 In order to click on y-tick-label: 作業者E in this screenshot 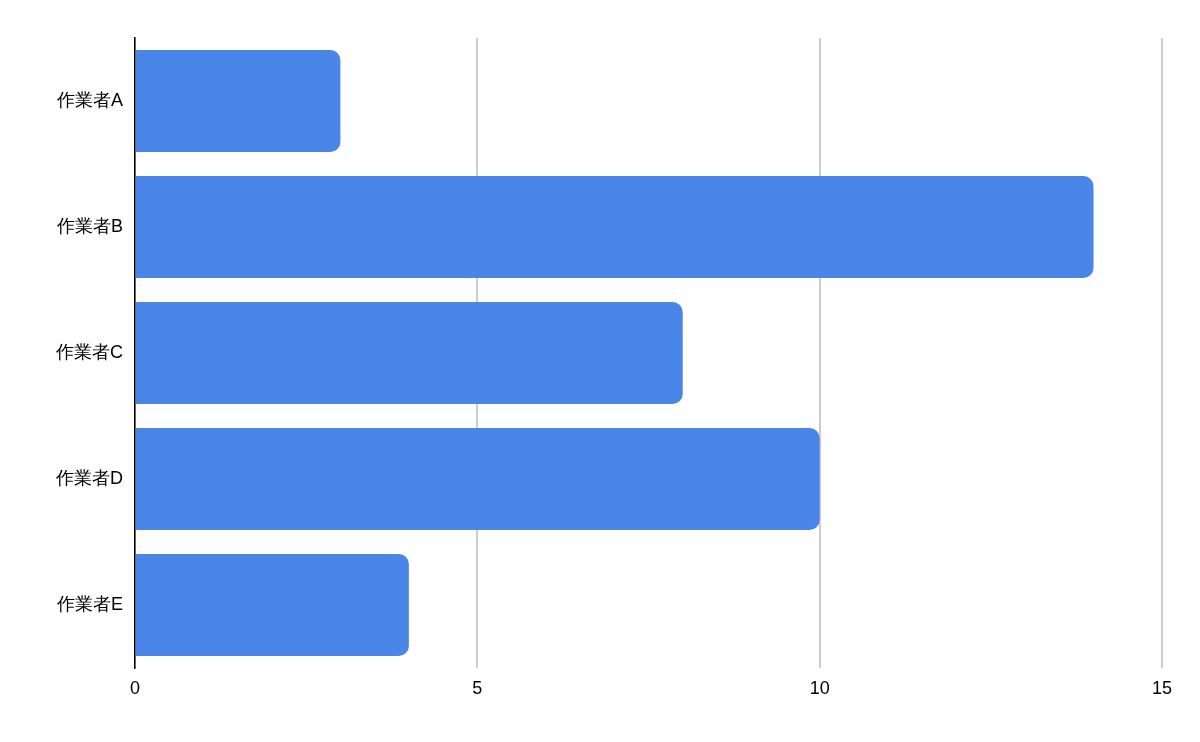, I will do `click(89, 603)`.